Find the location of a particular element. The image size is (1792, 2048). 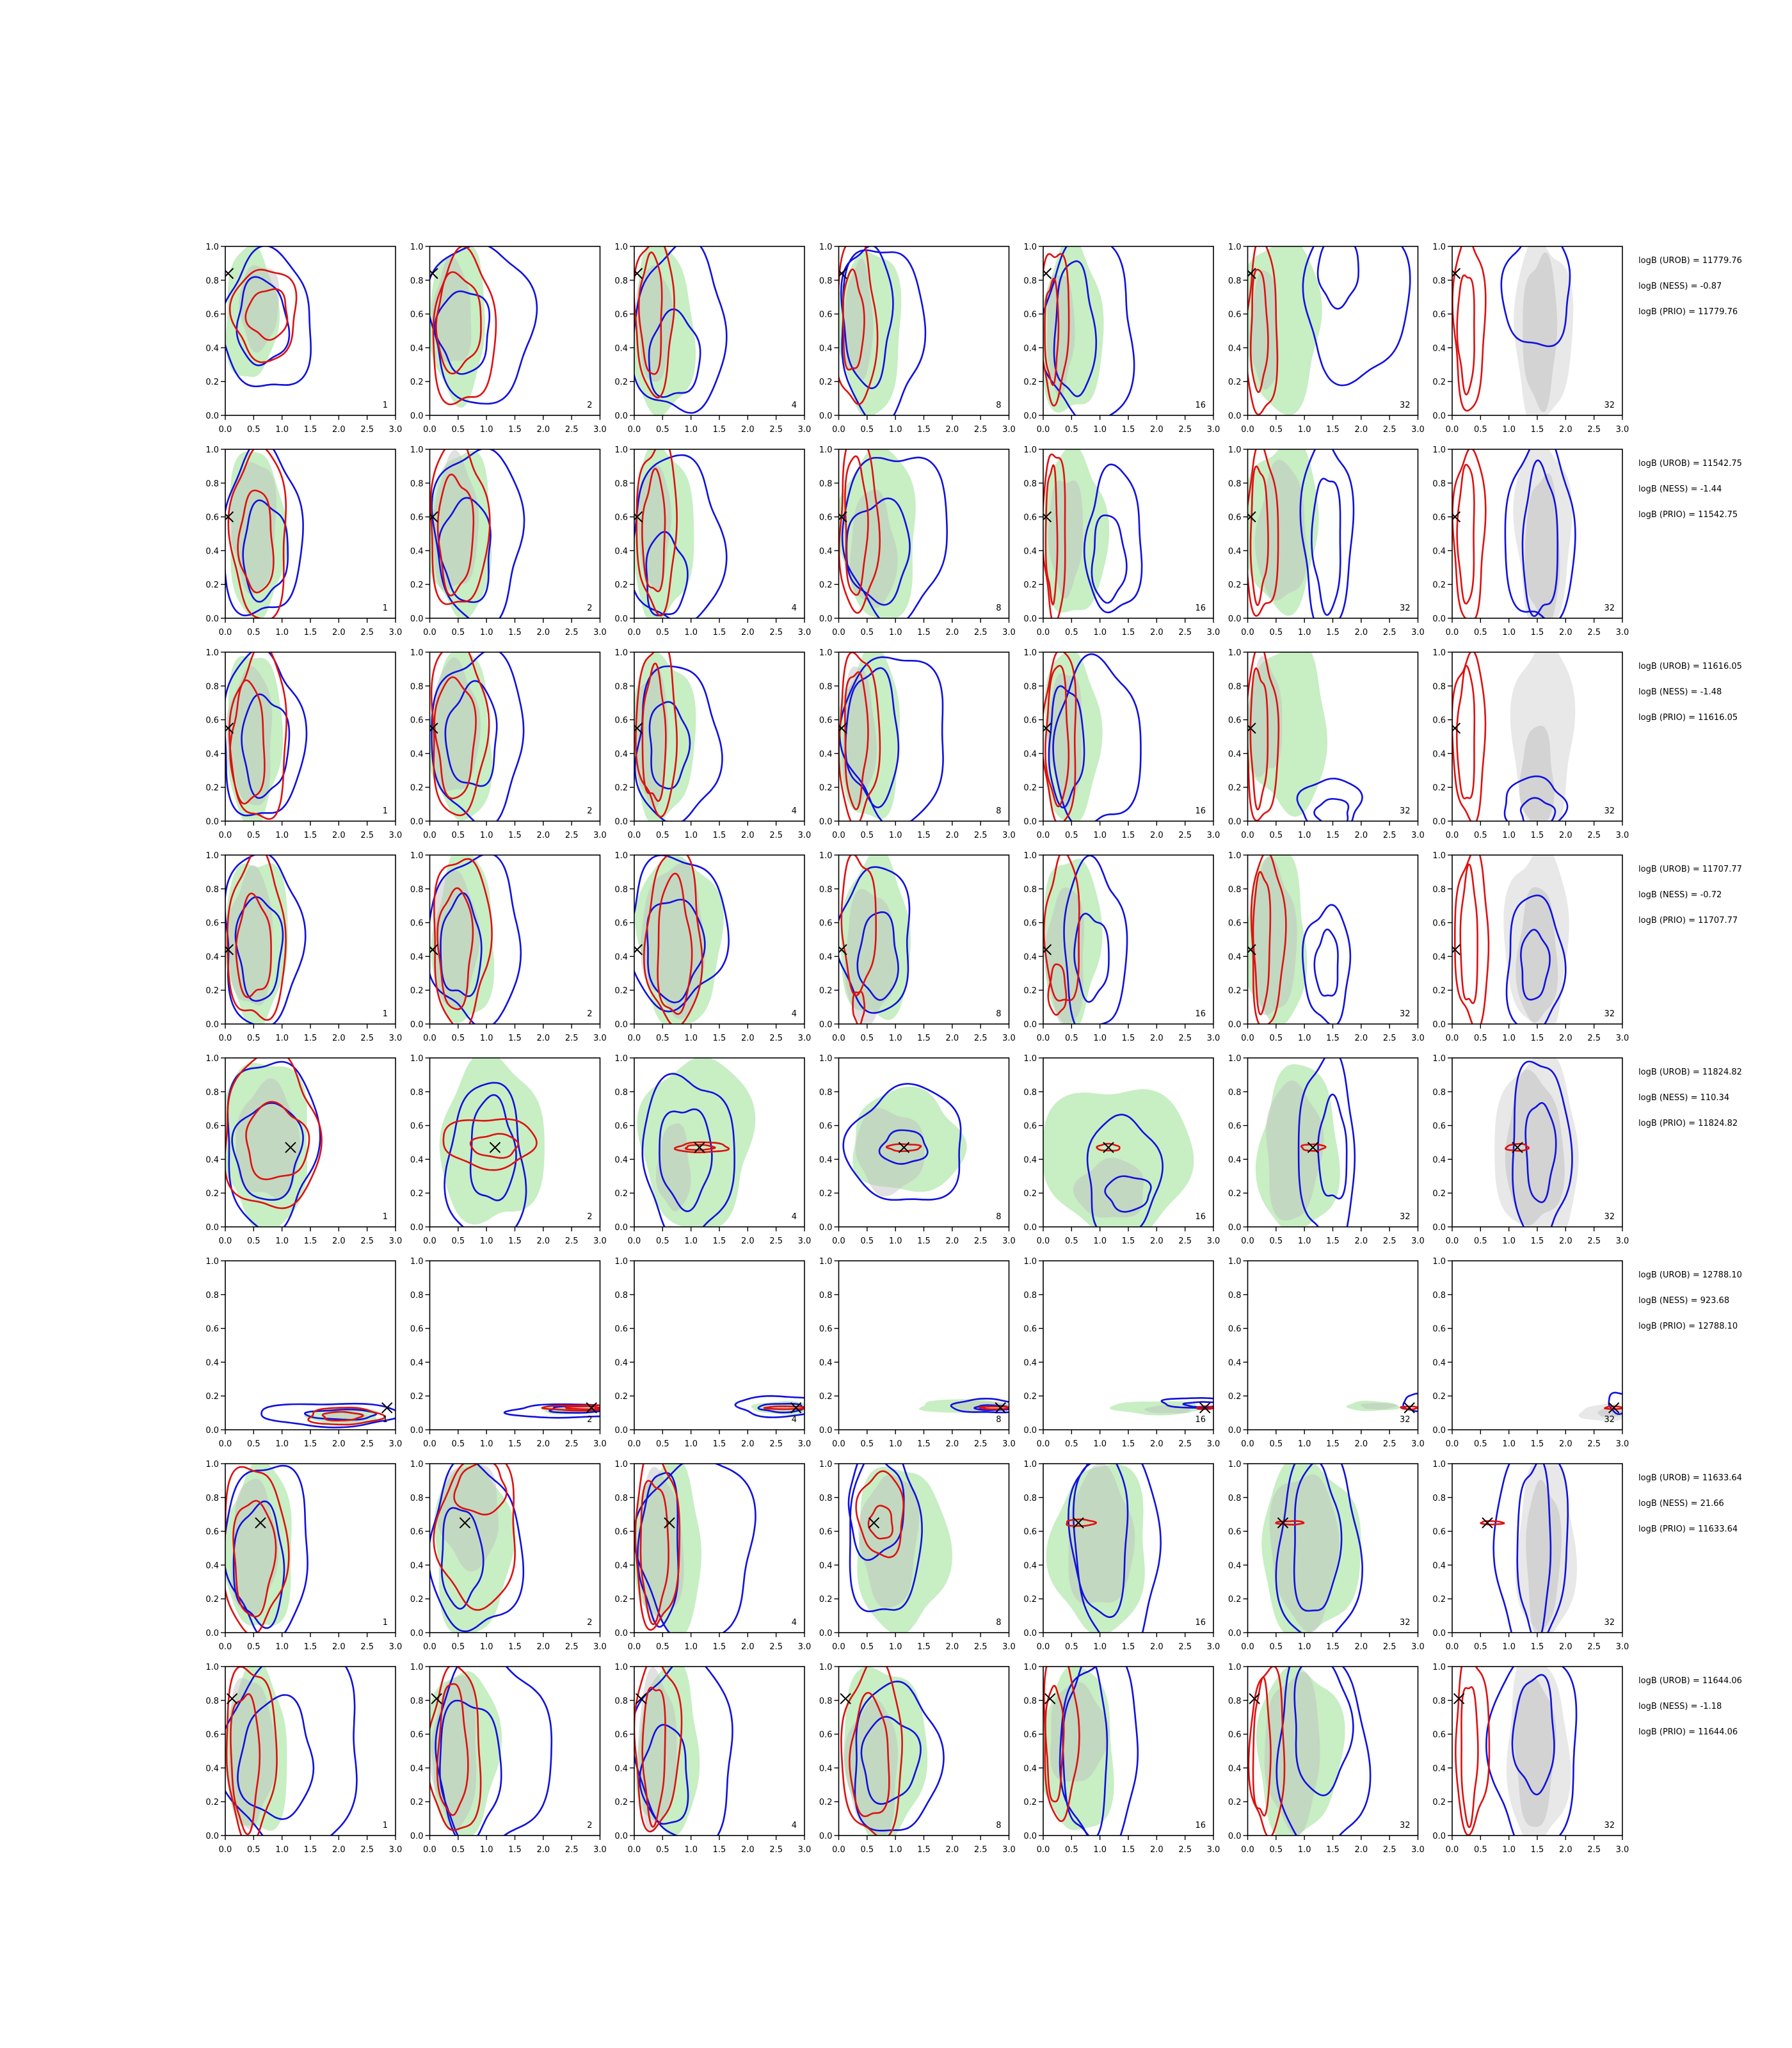

logB-annotation: logB (PRIO) = 11707.77 is located at coordinates (1688, 920).